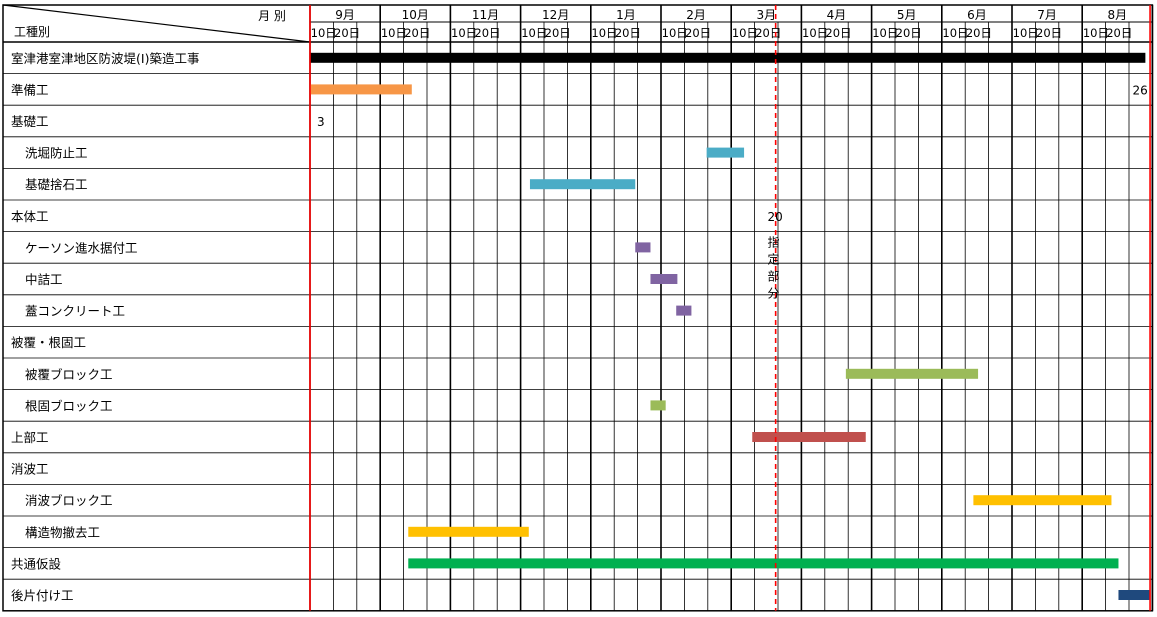  I want to click on task-label: ケーソン進水据付工, so click(81, 247).